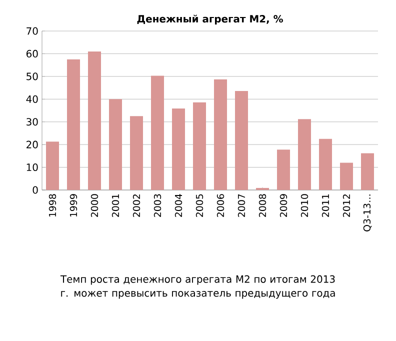 This screenshot has width=396, height=341. I want to click on y-tick-label: 40, so click(32, 99).